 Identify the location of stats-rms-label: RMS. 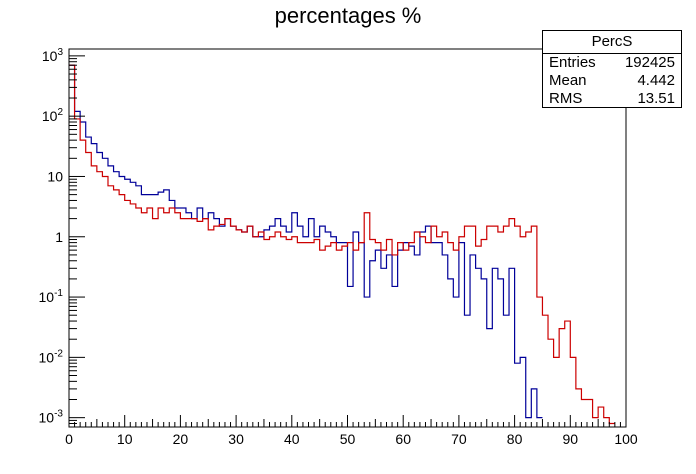
(566, 98).